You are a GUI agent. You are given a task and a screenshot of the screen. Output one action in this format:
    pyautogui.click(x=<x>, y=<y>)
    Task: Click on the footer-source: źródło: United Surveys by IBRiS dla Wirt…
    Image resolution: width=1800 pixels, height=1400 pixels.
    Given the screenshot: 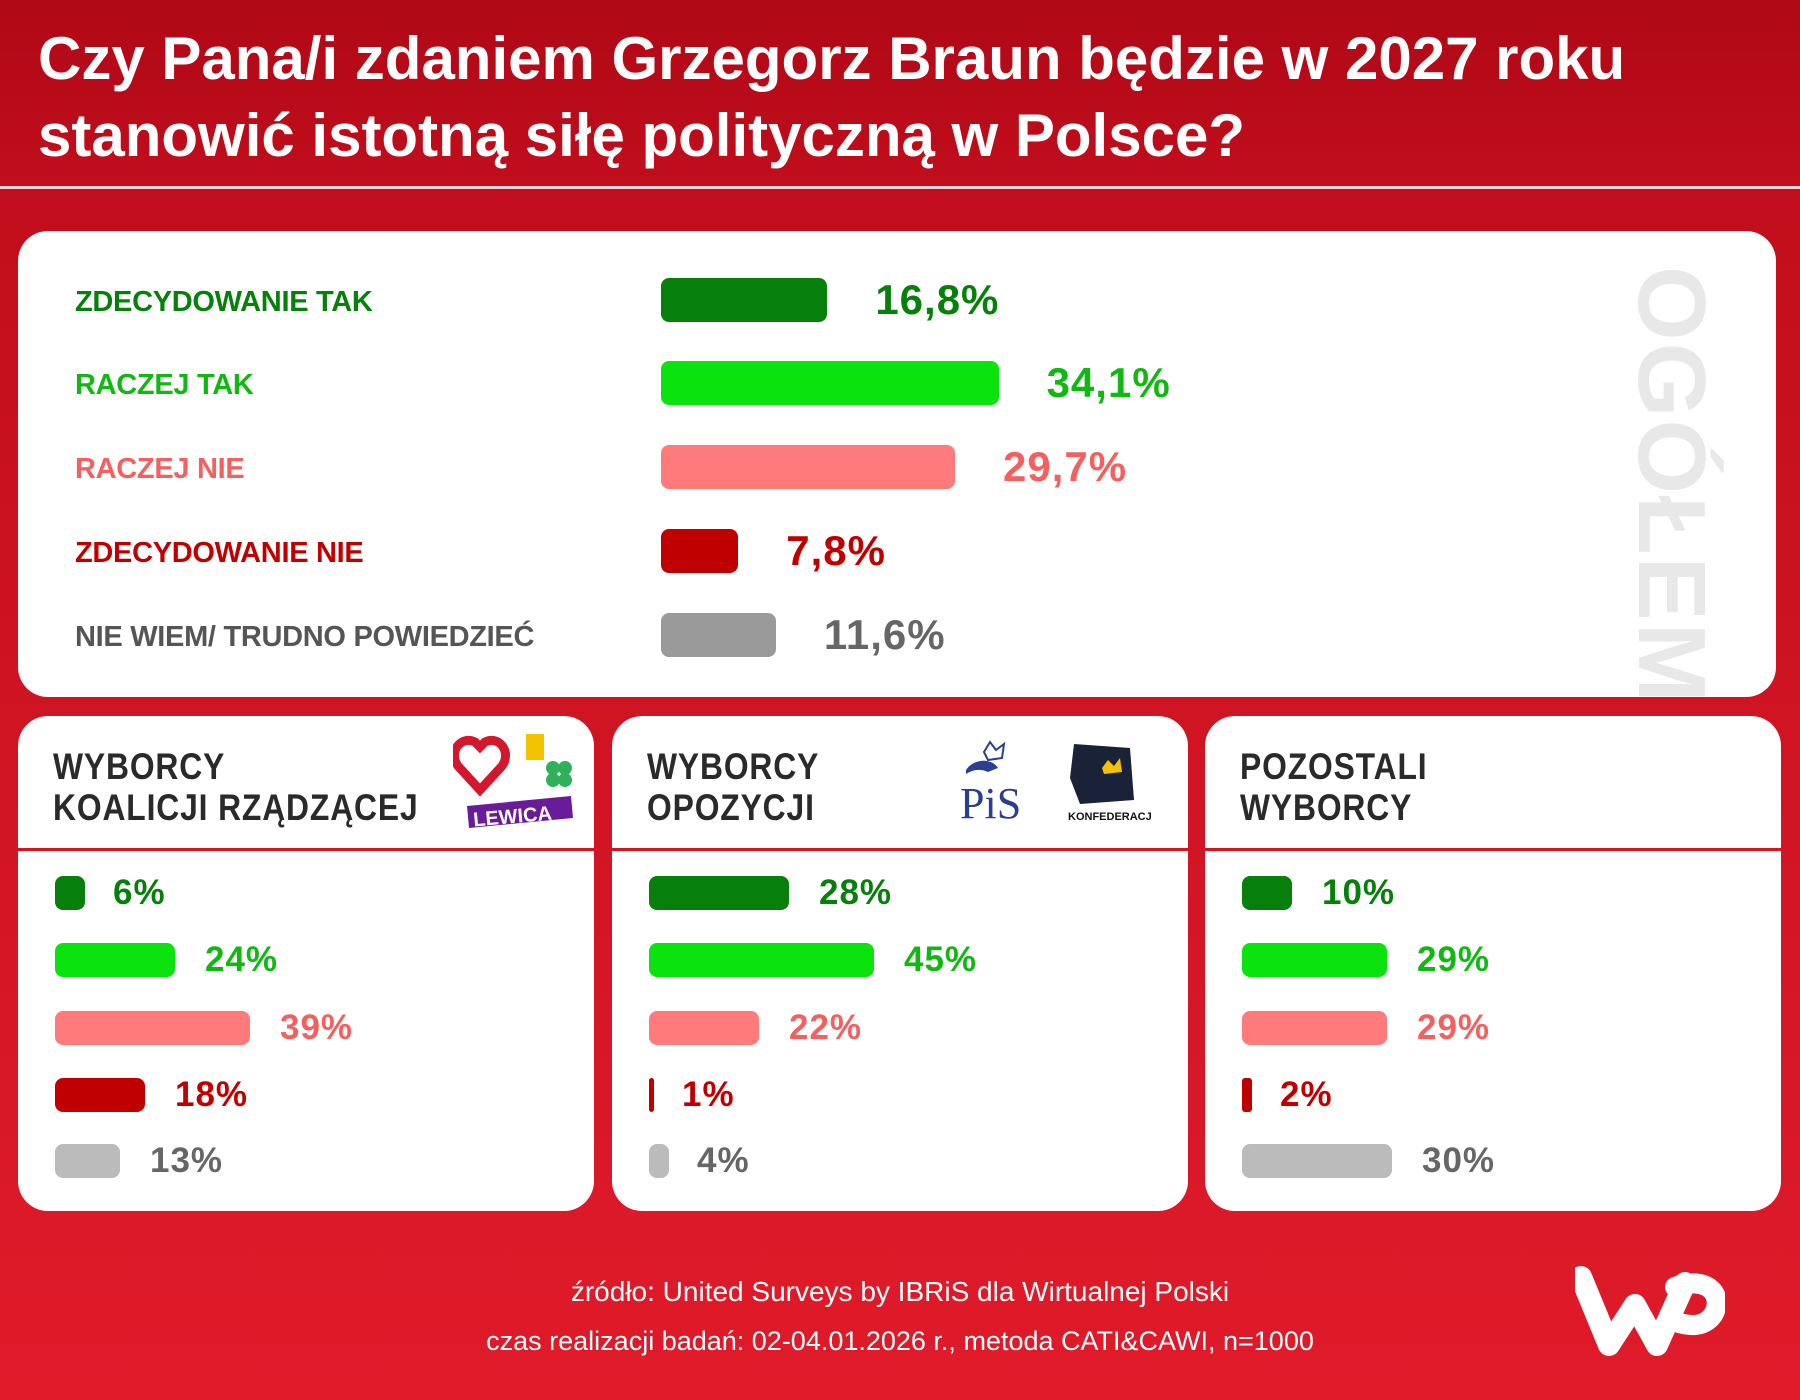 What is the action you would take?
    pyautogui.click(x=900, y=1291)
    